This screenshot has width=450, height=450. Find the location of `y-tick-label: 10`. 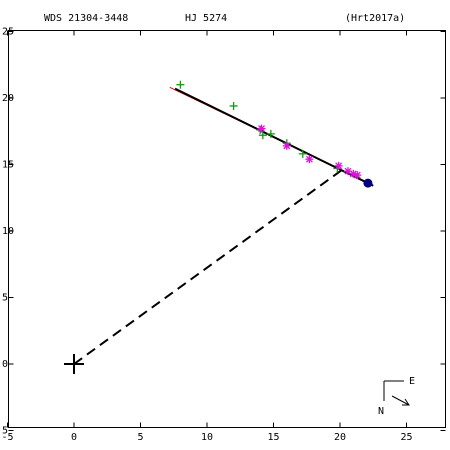

y-tick-label: 10 is located at coordinates (8, 231).